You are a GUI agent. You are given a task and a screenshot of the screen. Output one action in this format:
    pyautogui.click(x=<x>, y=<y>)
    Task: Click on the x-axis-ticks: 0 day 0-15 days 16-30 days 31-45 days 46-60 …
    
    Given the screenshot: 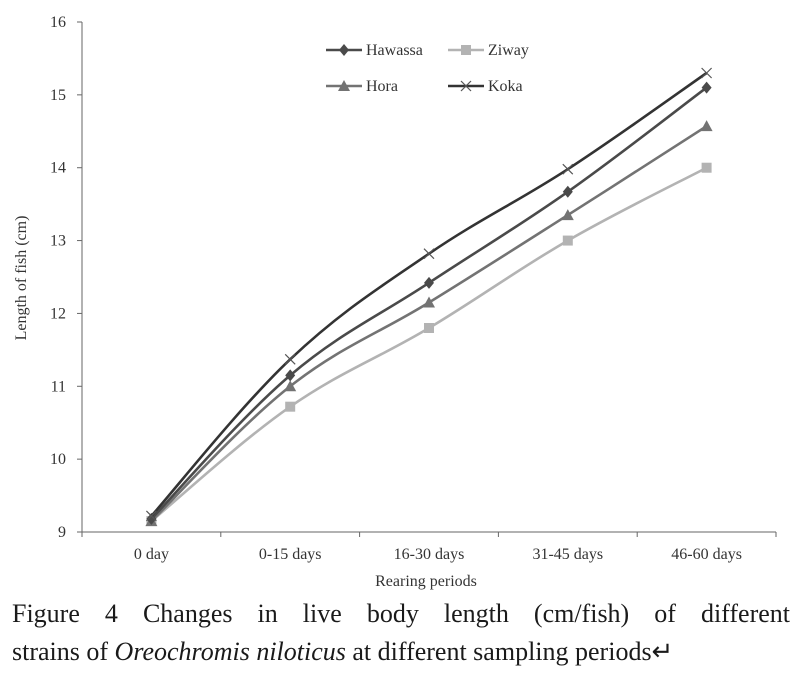 What is the action you would take?
    pyautogui.click(x=429, y=547)
    